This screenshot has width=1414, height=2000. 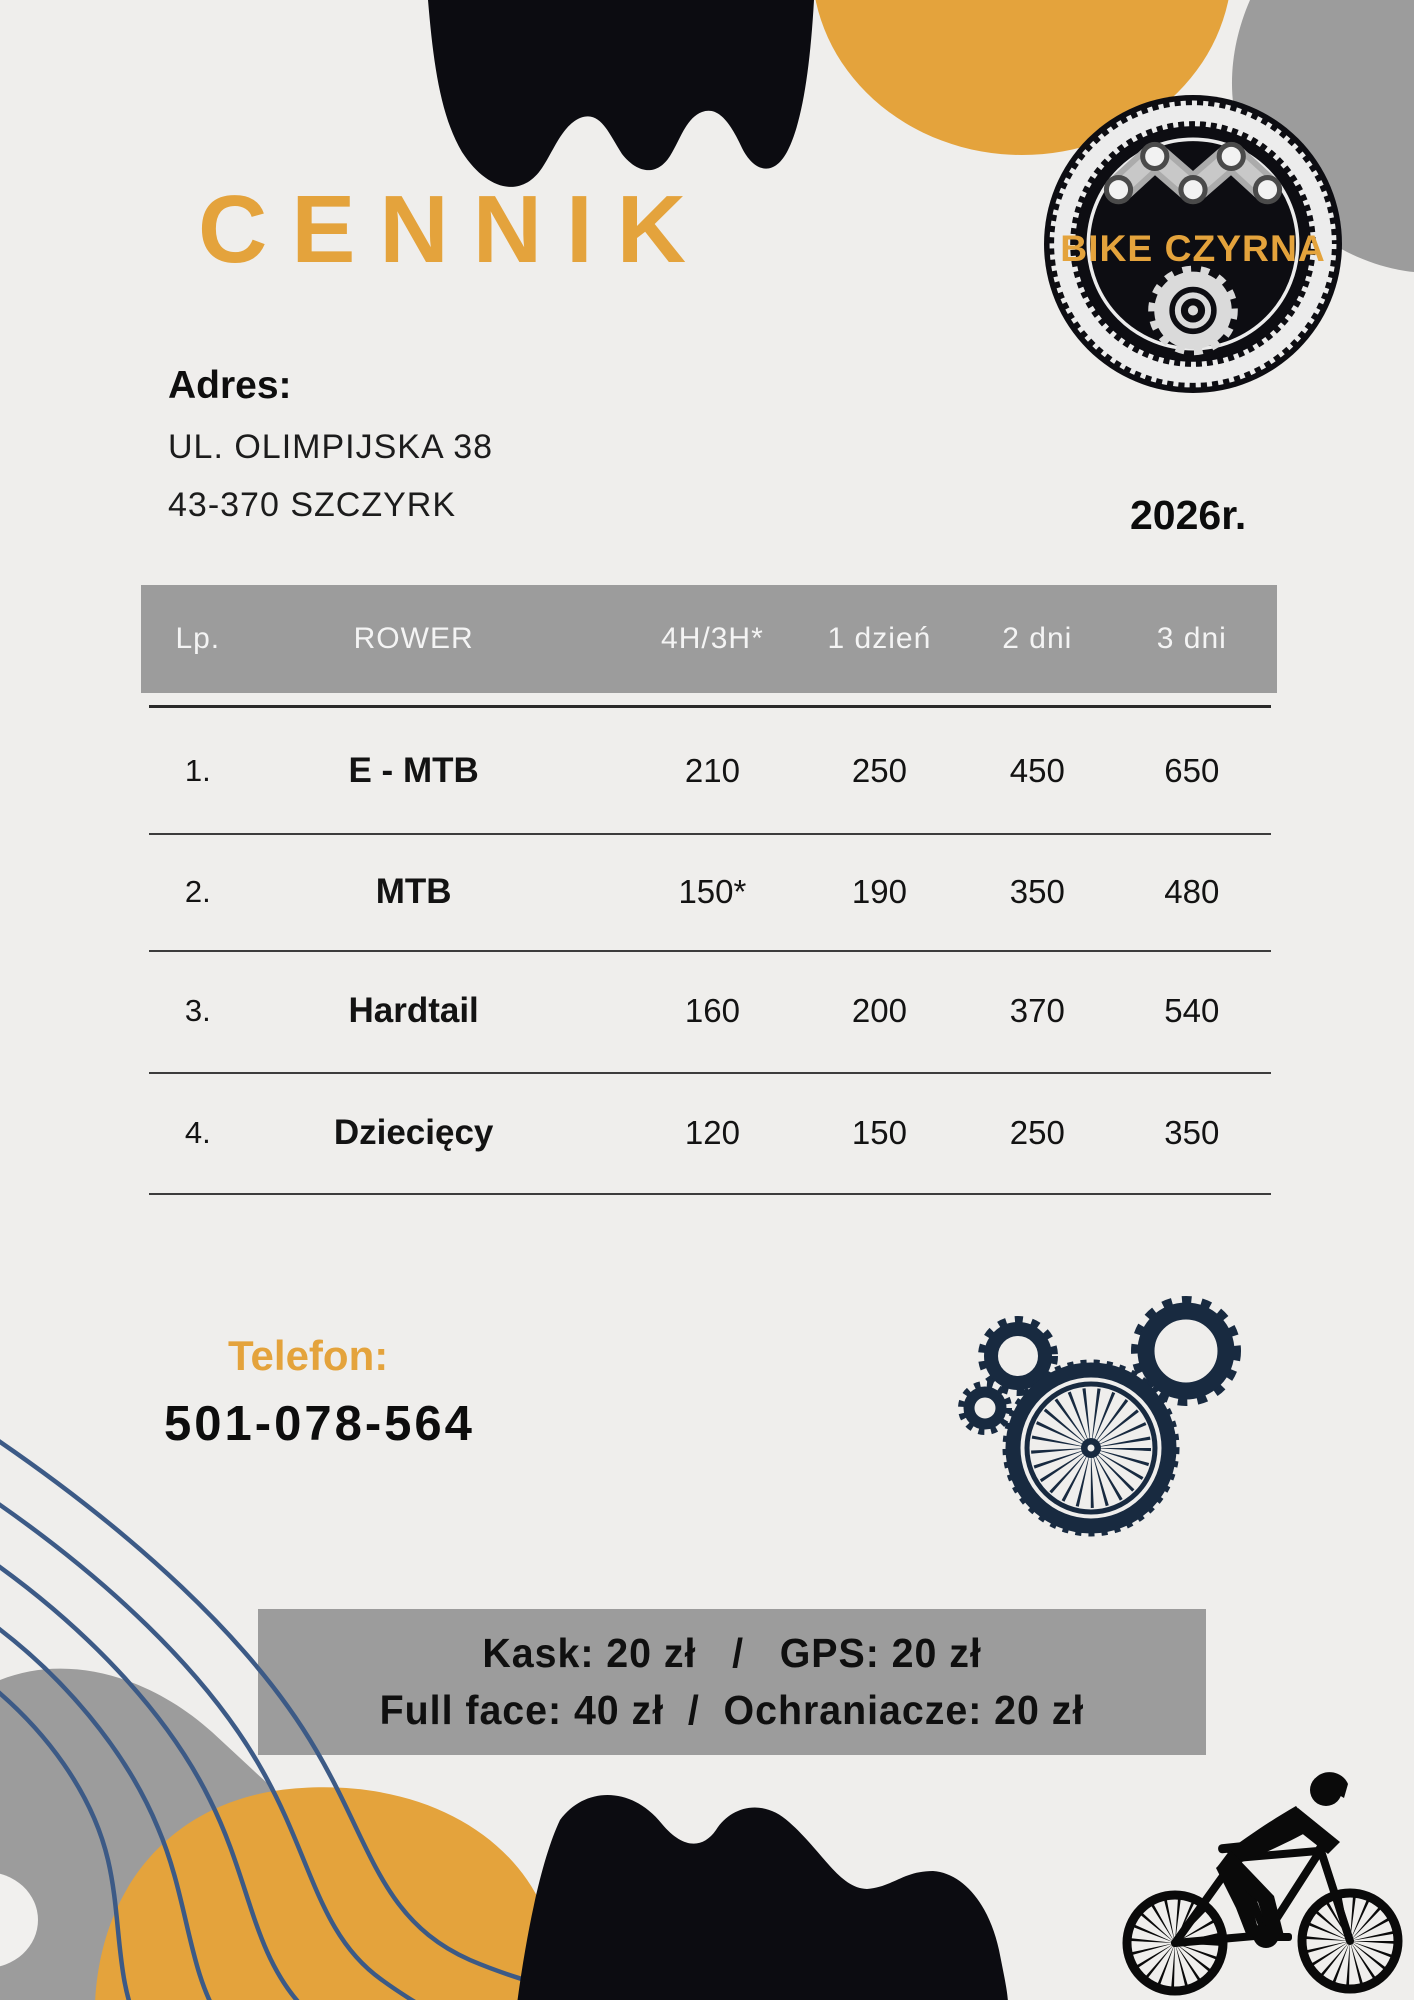 I want to click on logo-tire-ring, so click(x=1193, y=244).